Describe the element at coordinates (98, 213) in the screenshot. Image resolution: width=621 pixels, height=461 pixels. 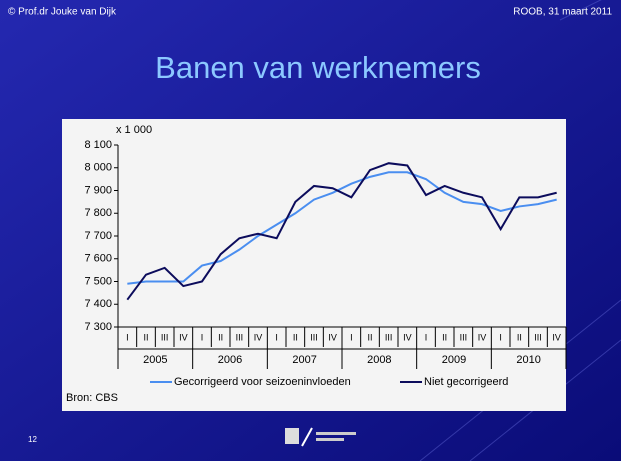
I see `y-tick-label: 7 800` at that location.